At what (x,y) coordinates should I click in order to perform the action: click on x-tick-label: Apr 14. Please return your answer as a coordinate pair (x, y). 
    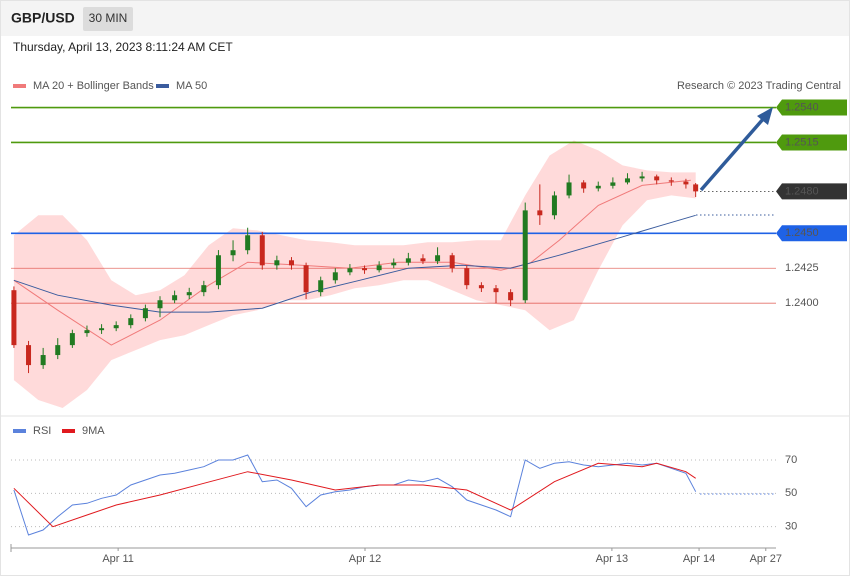
    Looking at the image, I should click on (699, 559).